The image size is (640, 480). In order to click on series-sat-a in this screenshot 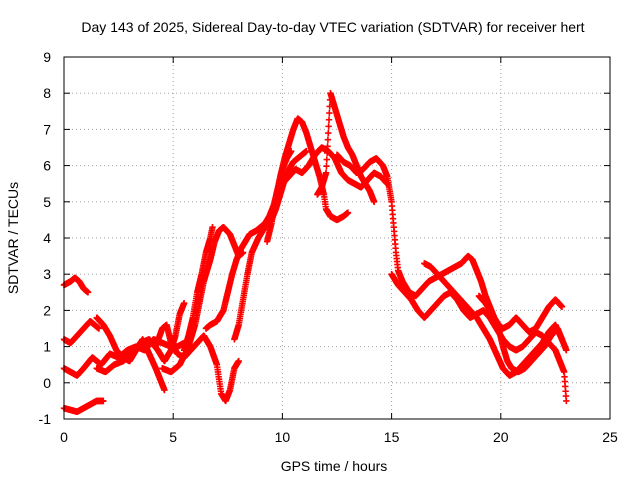, I will do `click(83, 406)`.